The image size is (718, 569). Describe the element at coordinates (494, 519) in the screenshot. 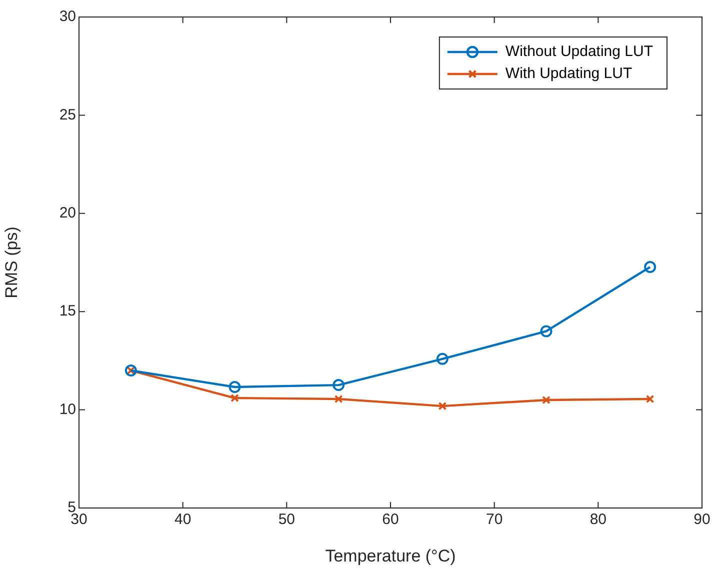

I see `x-tick-label: 70` at that location.